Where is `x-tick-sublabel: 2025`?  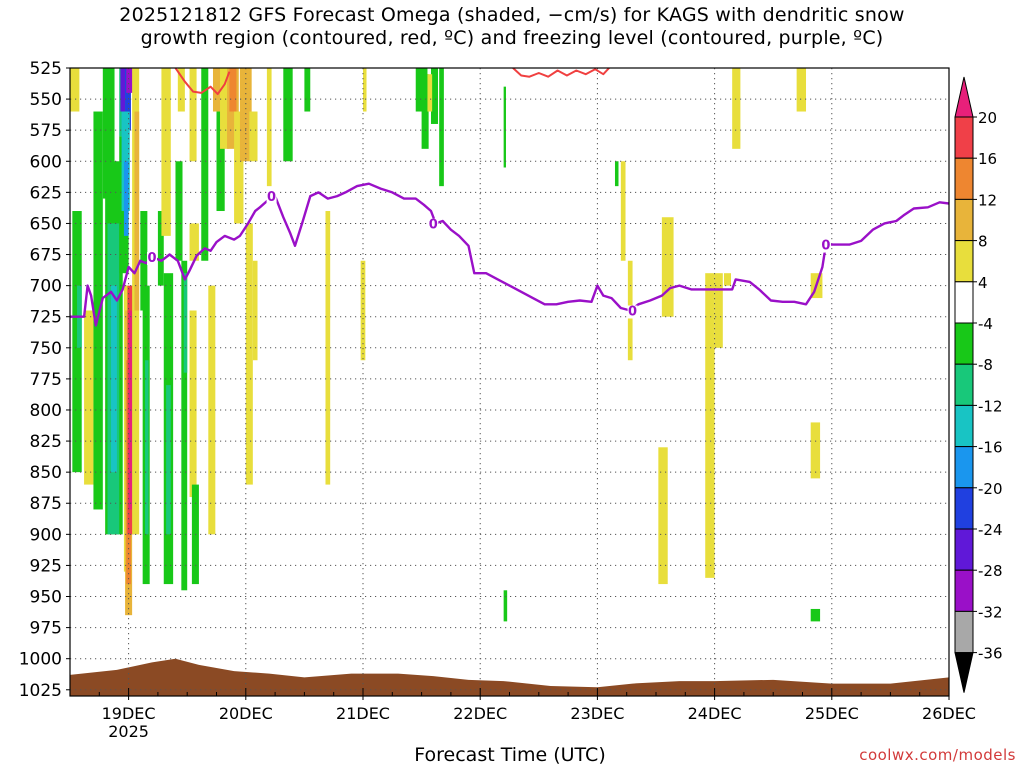
x-tick-sublabel: 2025 is located at coordinates (128, 731).